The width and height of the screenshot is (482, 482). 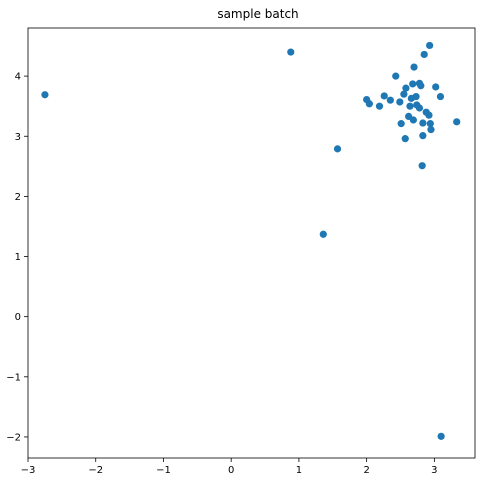 What do you see at coordinates (95, 470) in the screenshot?
I see `x-tick-label: −2` at bounding box center [95, 470].